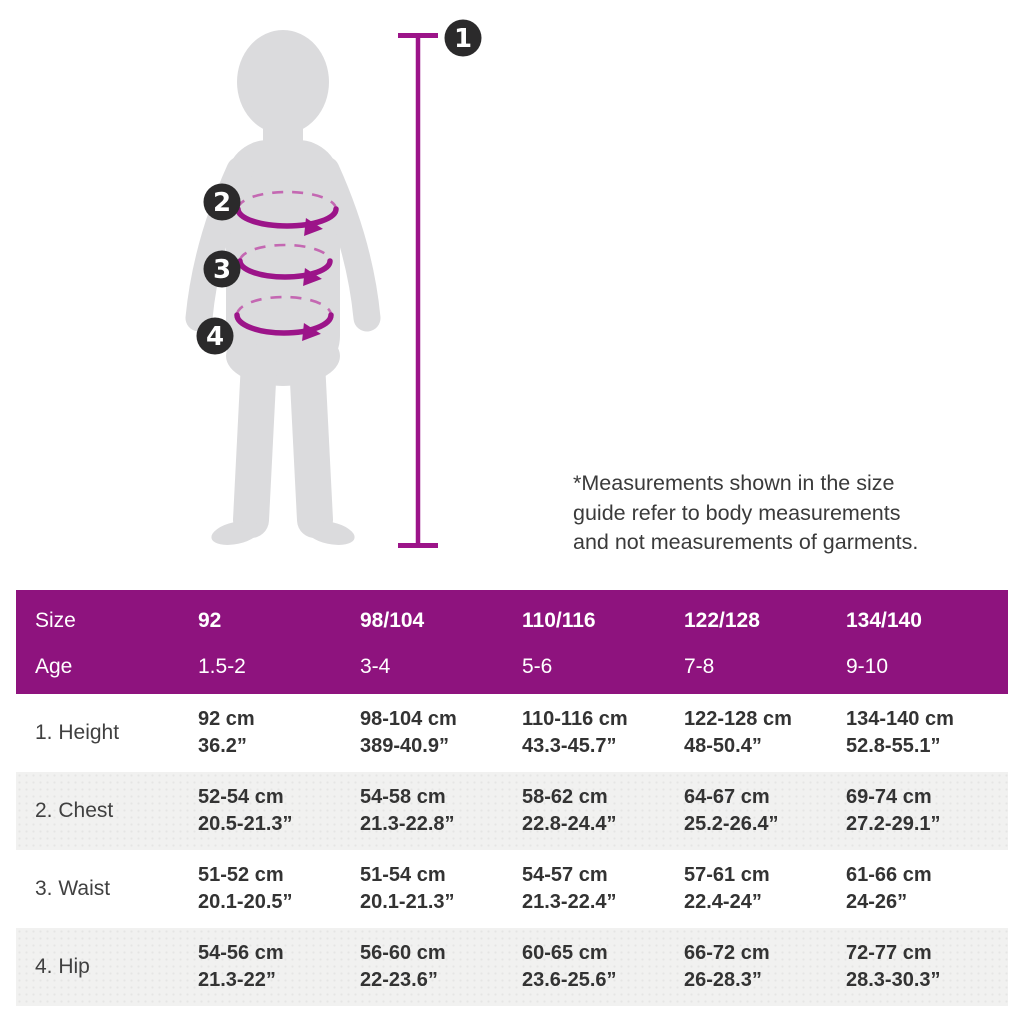  What do you see at coordinates (330, 533) in the screenshot?
I see `silhouette-right-foot` at bounding box center [330, 533].